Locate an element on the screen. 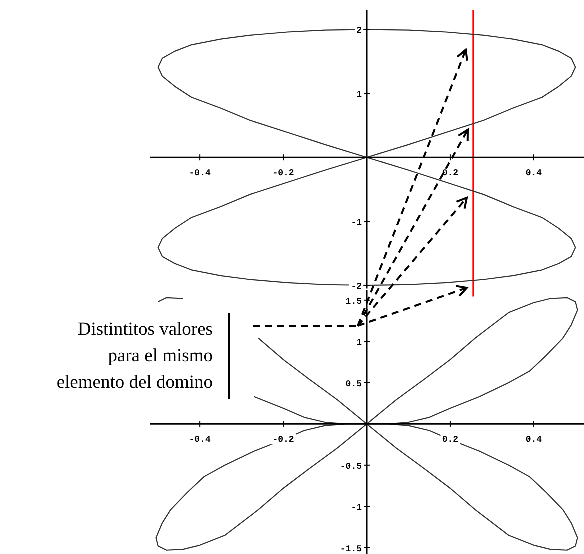 Image resolution: width=584 pixels, height=554 pixels. y-tick-label: 2 is located at coordinates (359, 31).